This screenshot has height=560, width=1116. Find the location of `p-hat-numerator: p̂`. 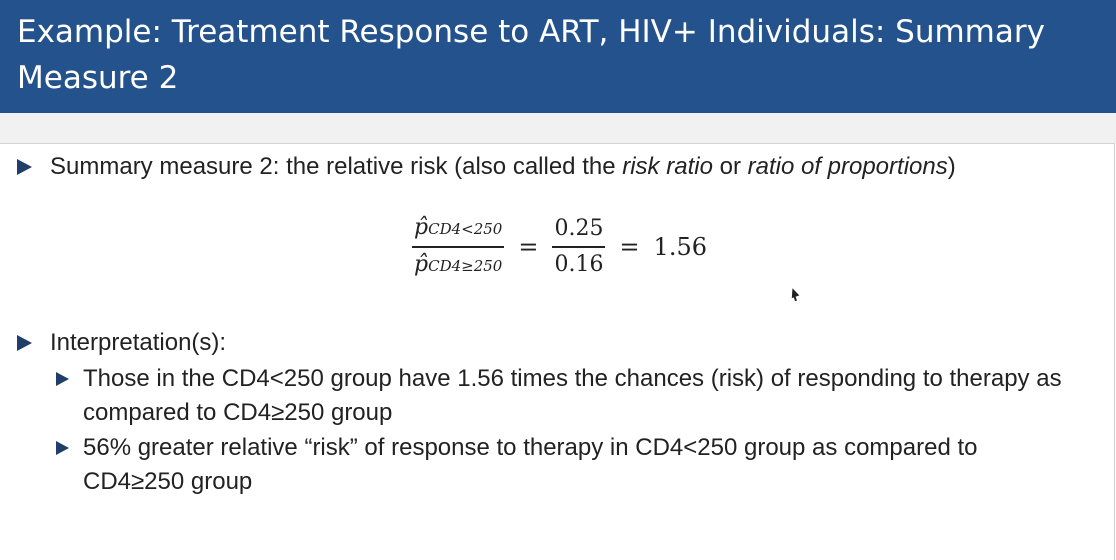

p-hat-numerator: p̂ is located at coordinates (421, 227).